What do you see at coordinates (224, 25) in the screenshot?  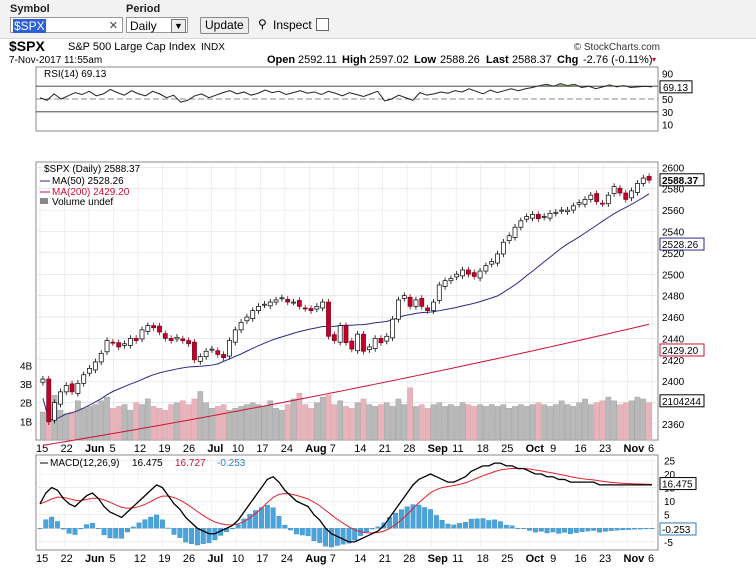 I see `update-button: Update` at bounding box center [224, 25].